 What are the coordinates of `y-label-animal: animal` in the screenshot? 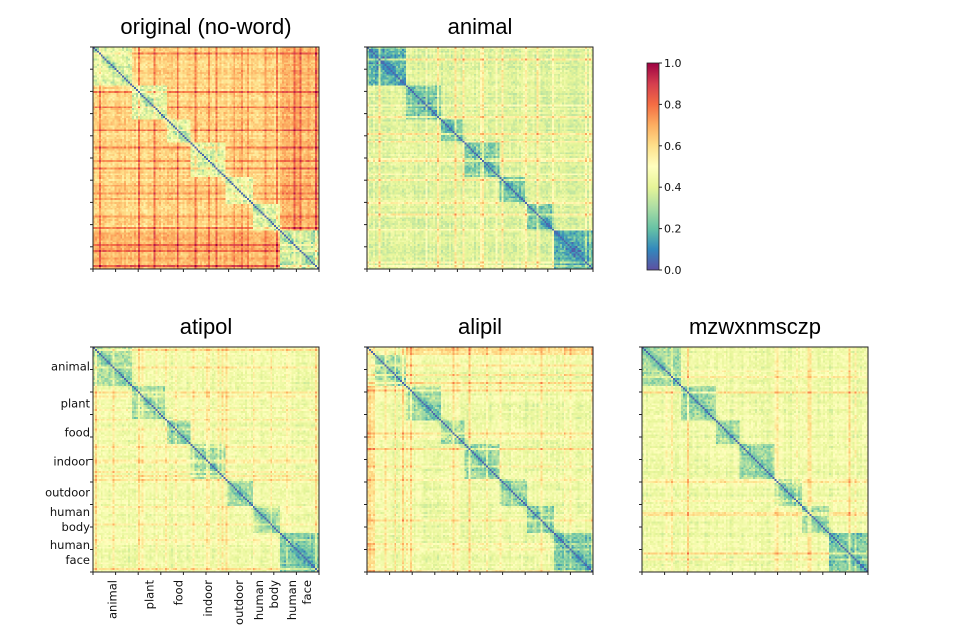 It's located at (70, 366).